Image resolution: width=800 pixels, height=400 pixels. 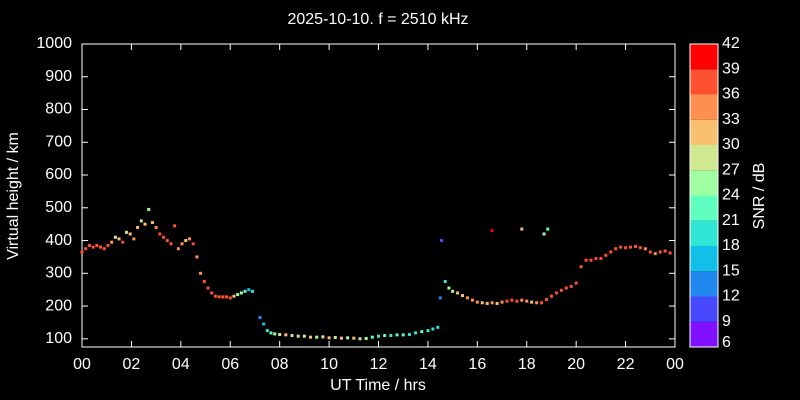 I want to click on colorbar-label: SNR / dB, so click(x=759, y=196).